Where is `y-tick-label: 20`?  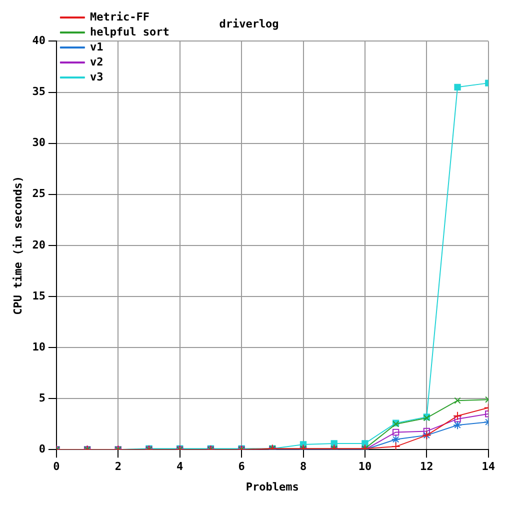
y-tick-label: 20 is located at coordinates (39, 245).